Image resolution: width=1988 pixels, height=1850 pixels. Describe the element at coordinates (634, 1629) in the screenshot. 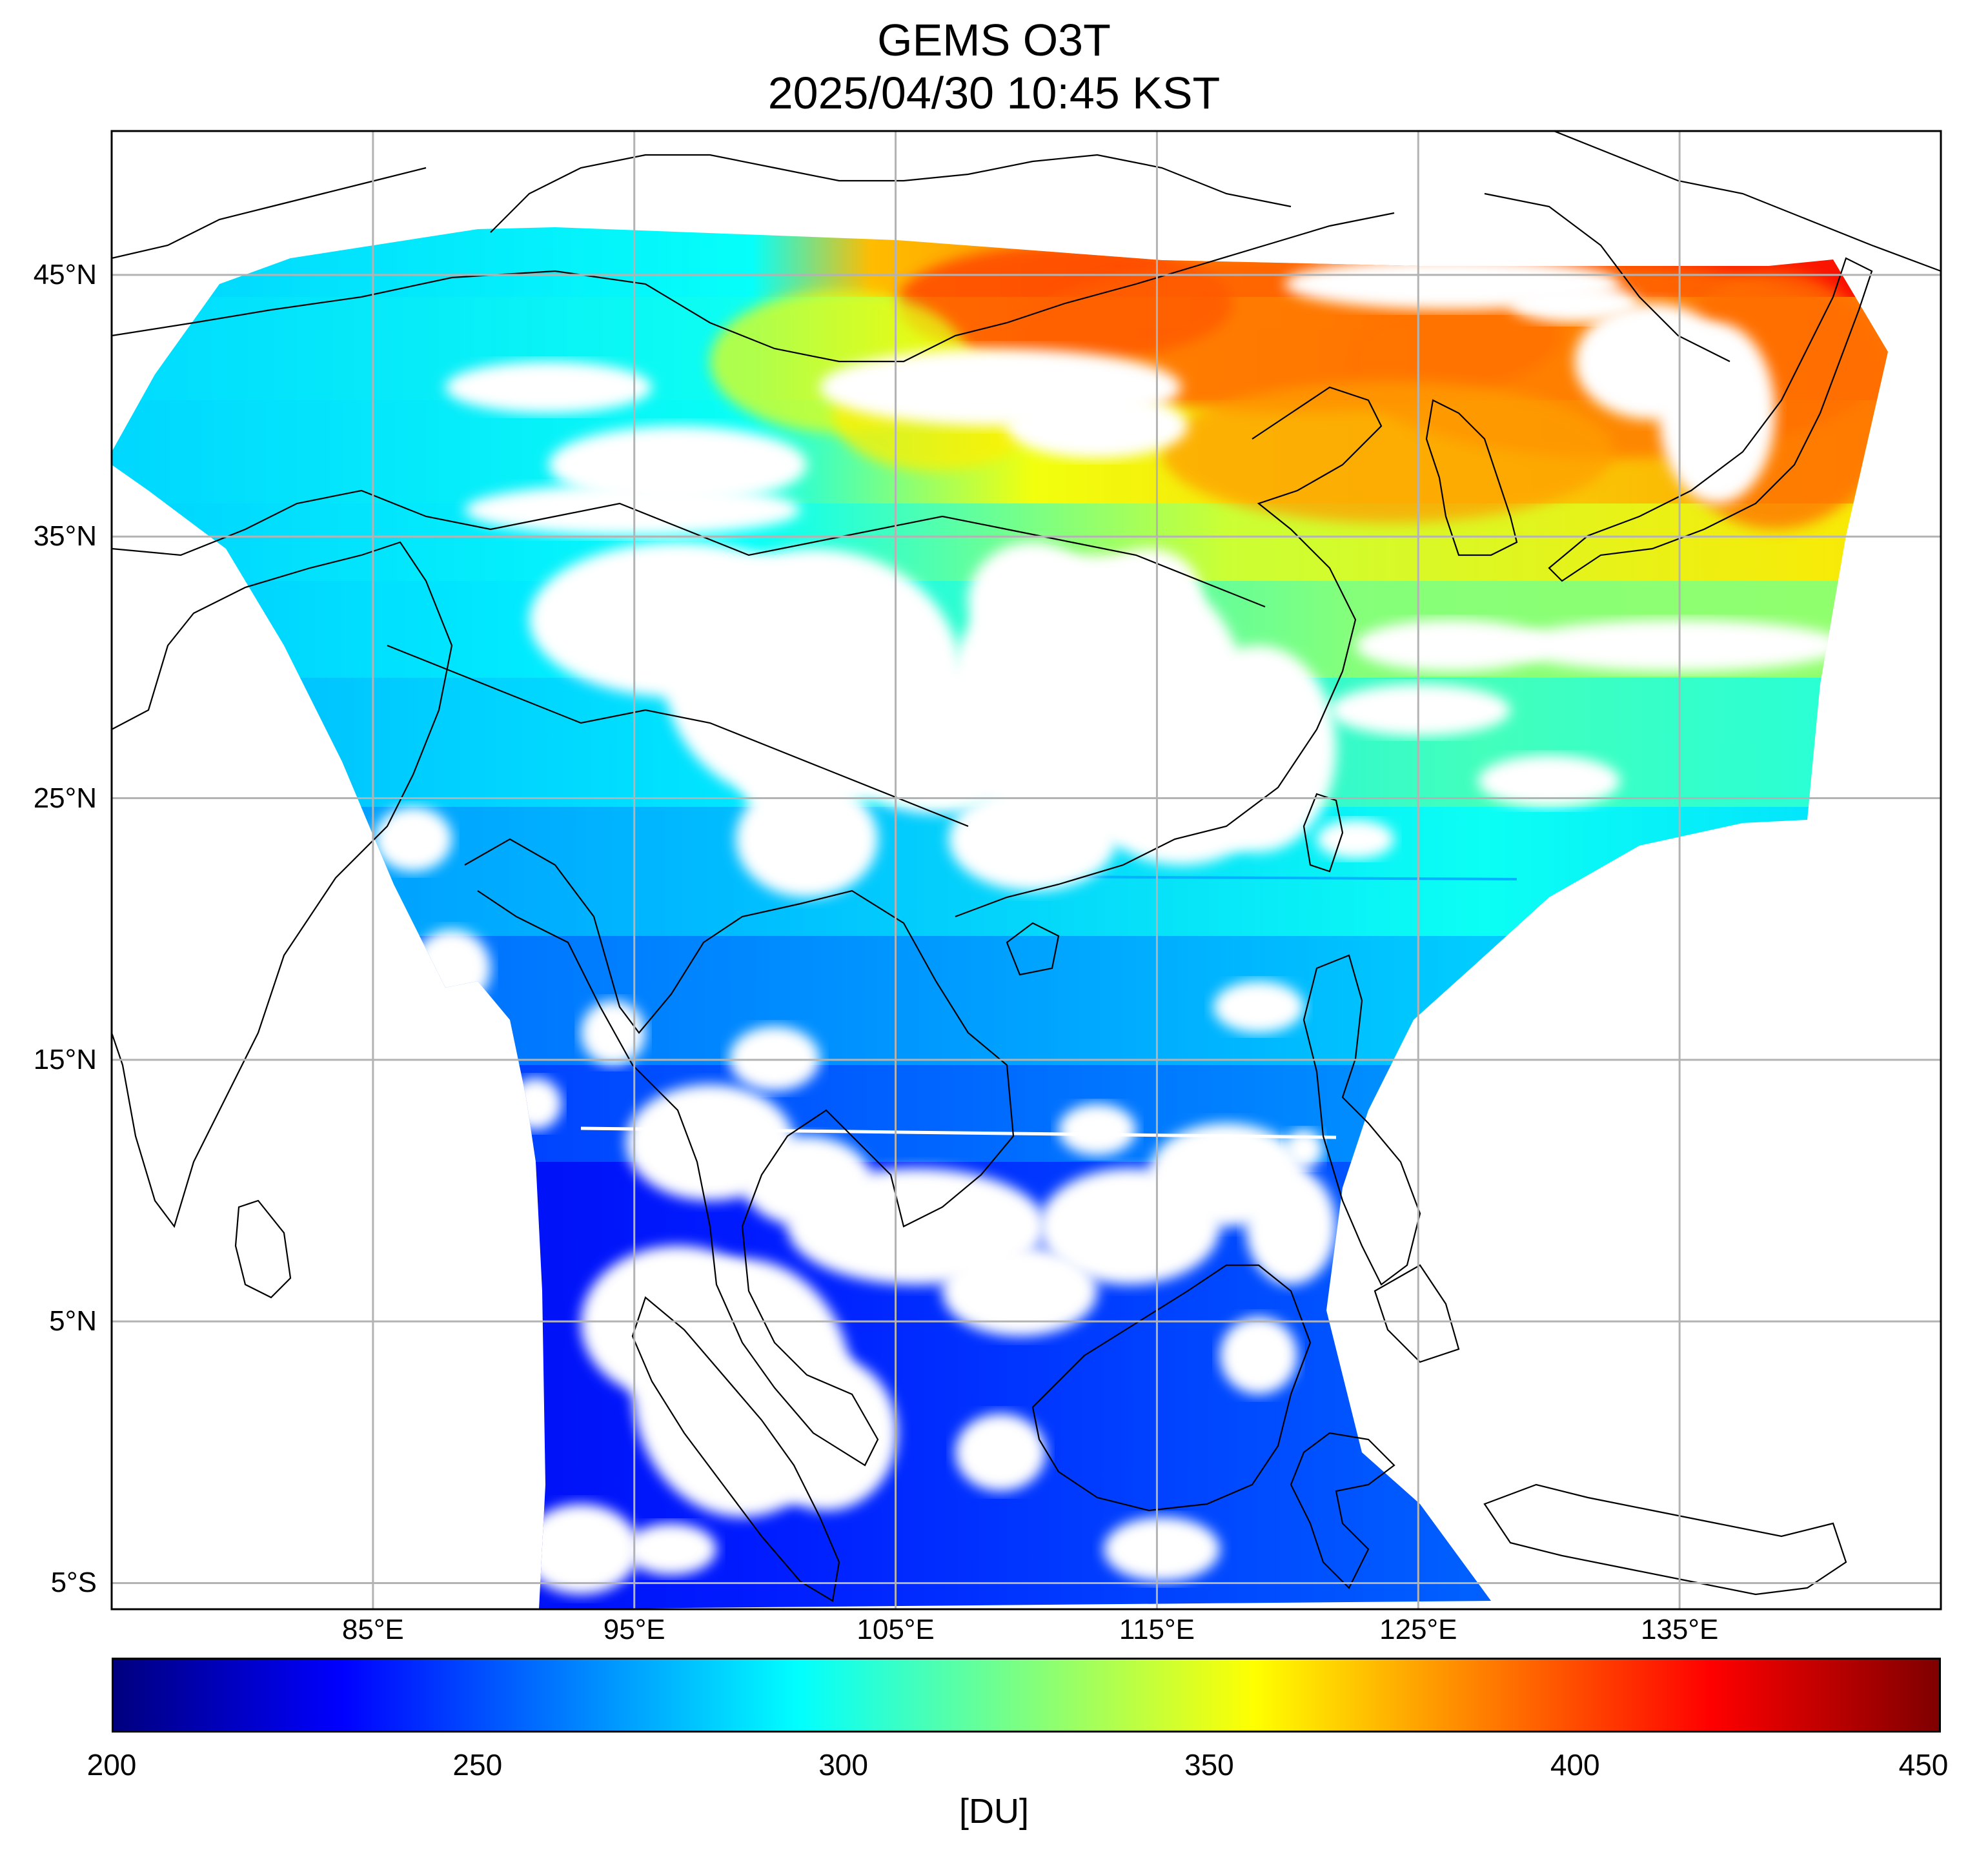

I see `lon-tick-label: 95°E` at that location.